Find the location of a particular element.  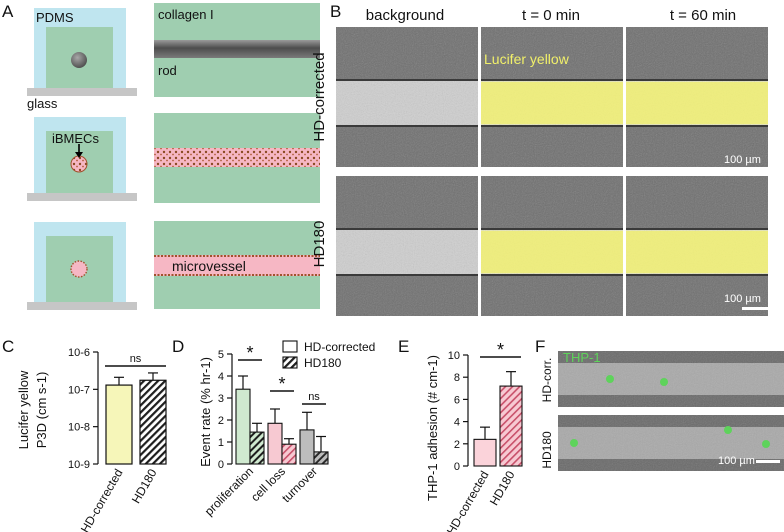

microvessel-cross-section is located at coordinates (79, 269).